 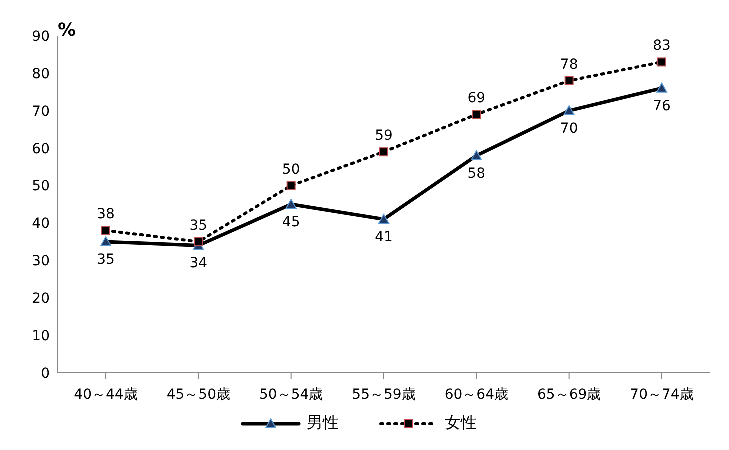 I want to click on data-label: 83, so click(x=662, y=46).